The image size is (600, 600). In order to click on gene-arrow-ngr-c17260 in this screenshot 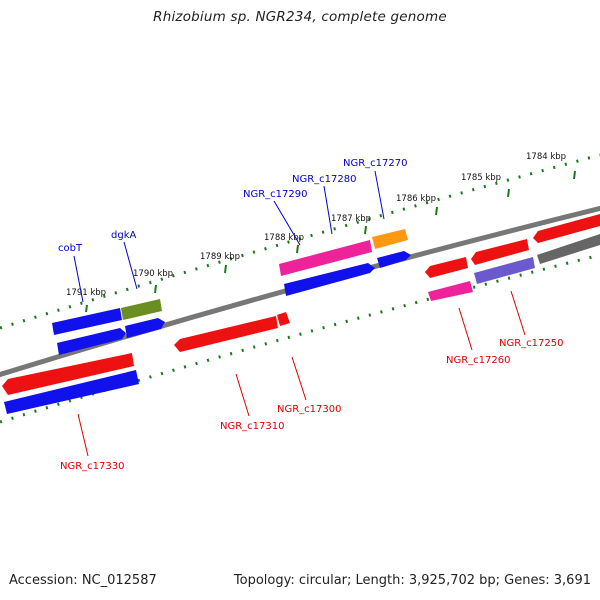, I will do `click(450, 291)`.